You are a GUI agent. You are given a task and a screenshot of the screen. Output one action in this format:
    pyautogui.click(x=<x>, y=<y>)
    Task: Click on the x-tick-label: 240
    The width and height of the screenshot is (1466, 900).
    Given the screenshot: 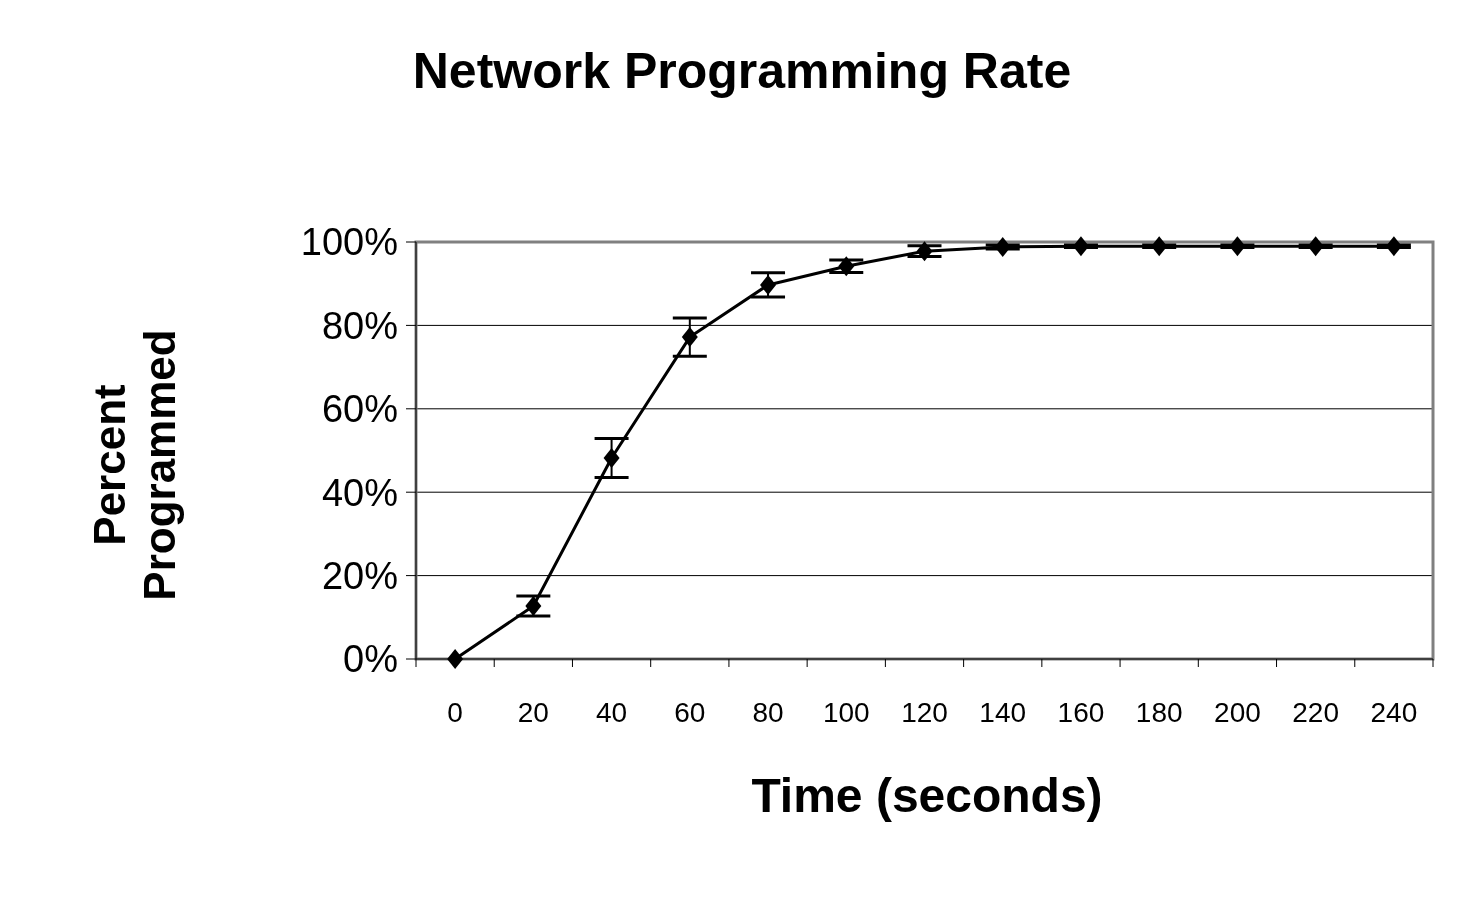 What is the action you would take?
    pyautogui.click(x=1394, y=712)
    